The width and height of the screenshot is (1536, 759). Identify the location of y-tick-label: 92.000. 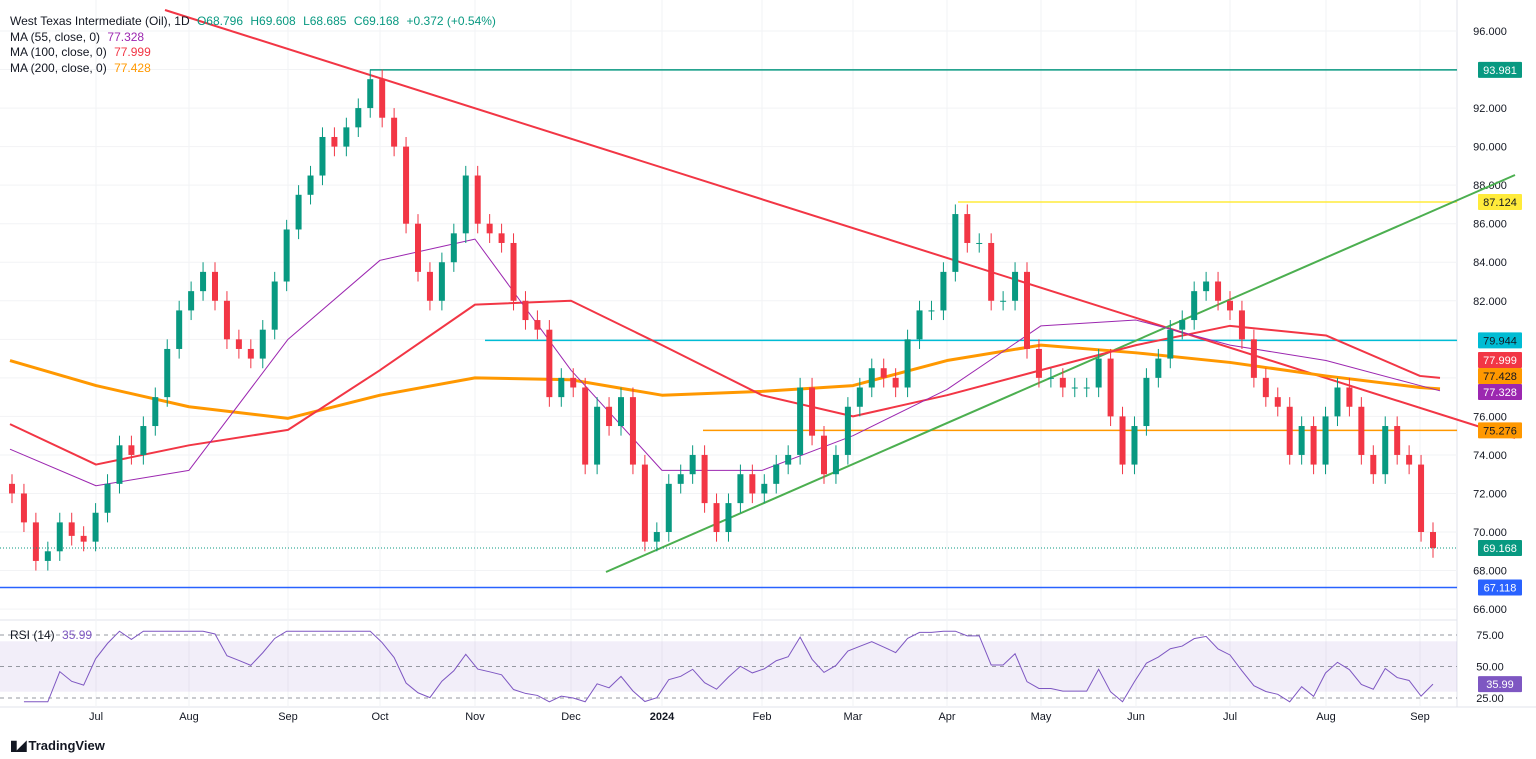
(1490, 109).